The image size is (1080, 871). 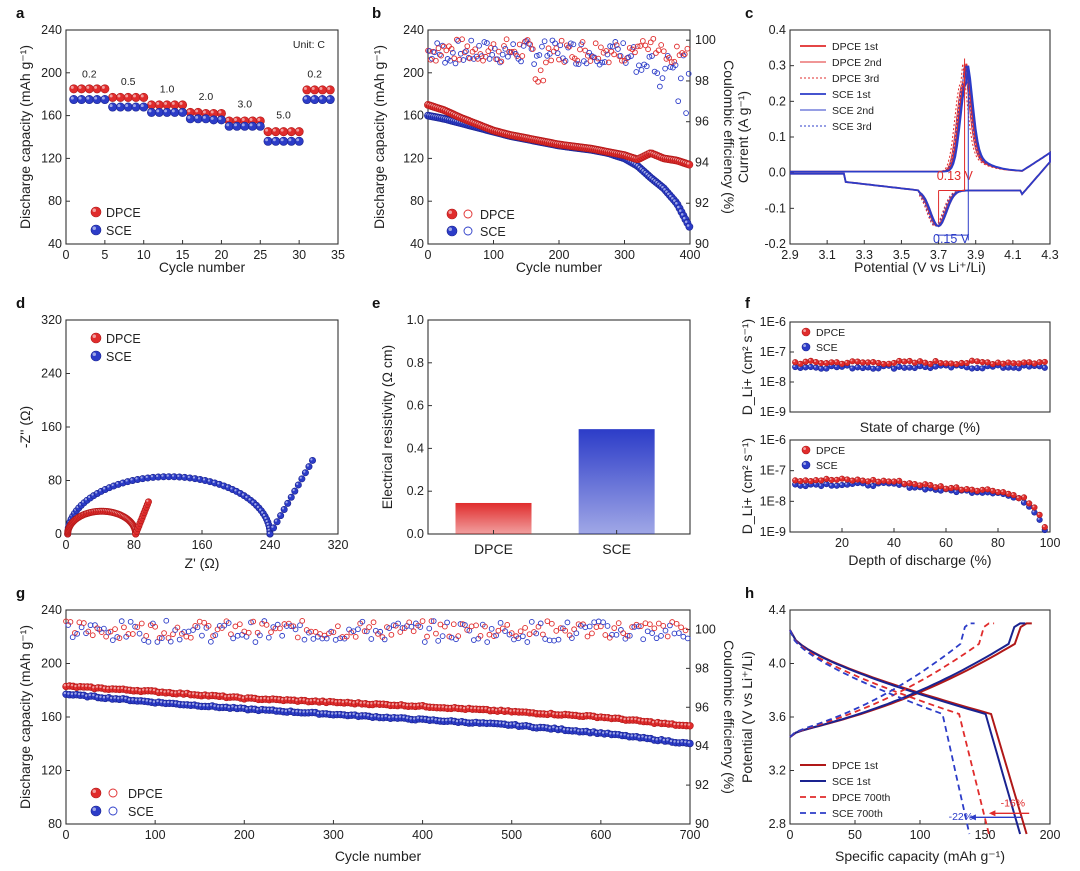 What do you see at coordinates (145, 794) in the screenshot?
I see `legend-dpce: DPCE` at bounding box center [145, 794].